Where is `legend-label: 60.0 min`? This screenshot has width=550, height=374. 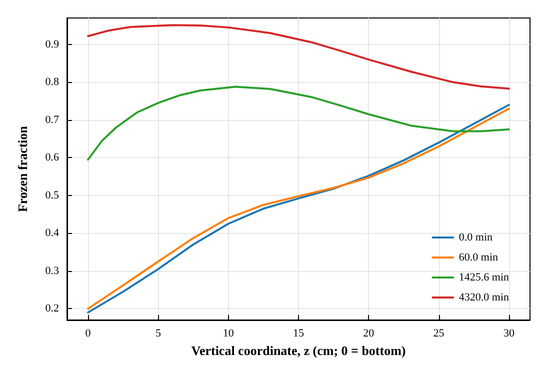
legend-label: 60.0 min is located at coordinates (478, 258).